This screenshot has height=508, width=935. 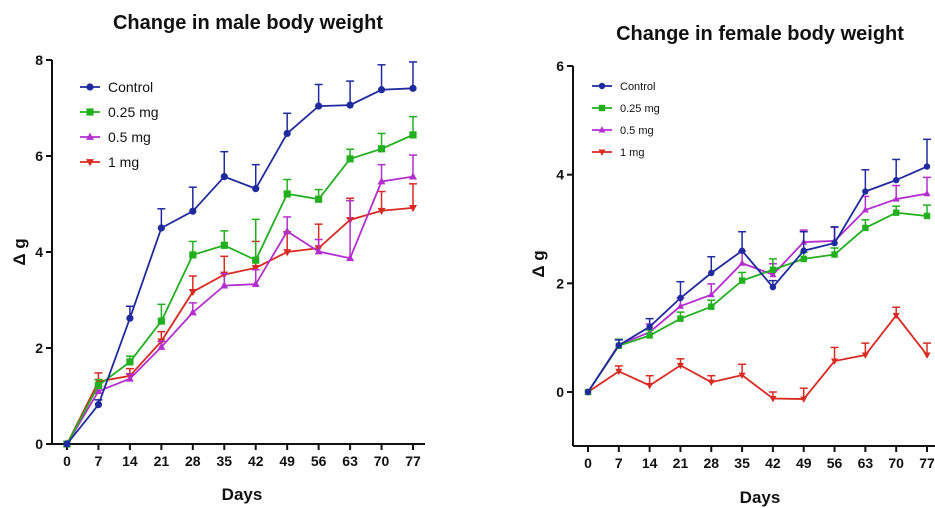 I want to click on legend-label: 0.25 mg, so click(x=640, y=109).